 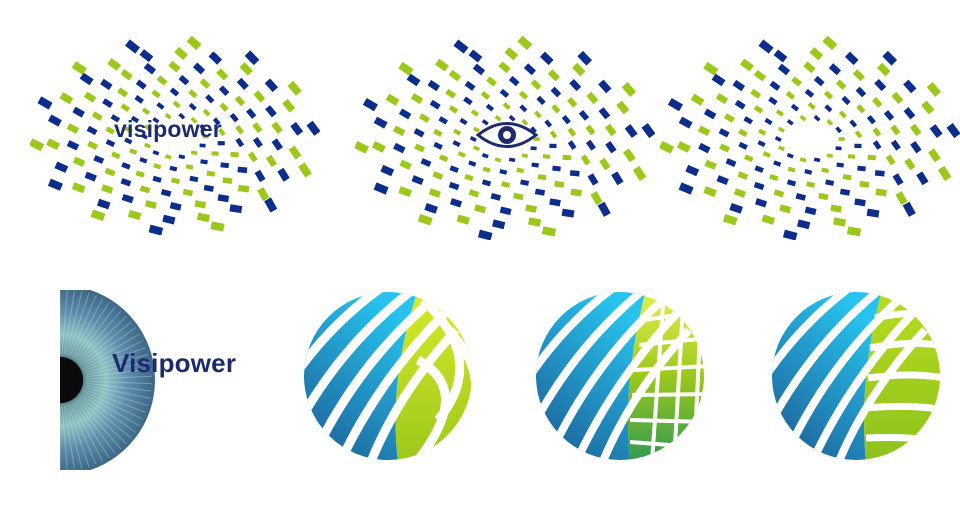 I want to click on logo-burst-eye, so click(x=505, y=135).